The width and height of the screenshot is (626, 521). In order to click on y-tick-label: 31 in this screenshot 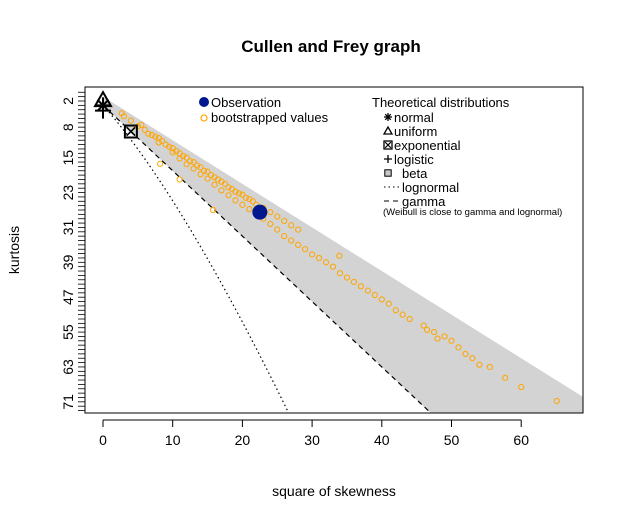, I will do `click(68, 227)`.